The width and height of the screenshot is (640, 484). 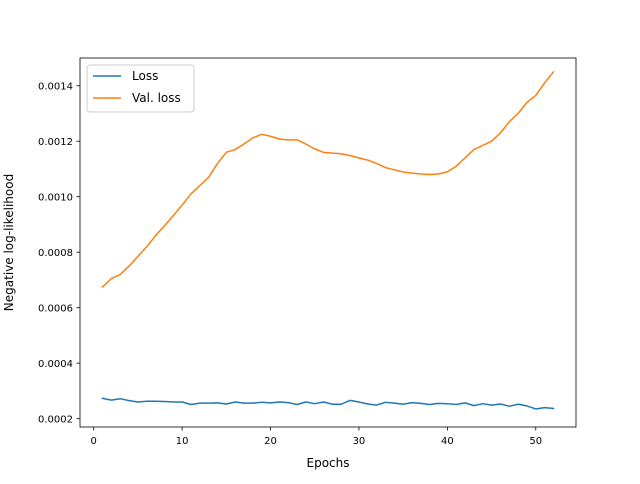 I want to click on x-tick-label: 0, so click(x=94, y=441).